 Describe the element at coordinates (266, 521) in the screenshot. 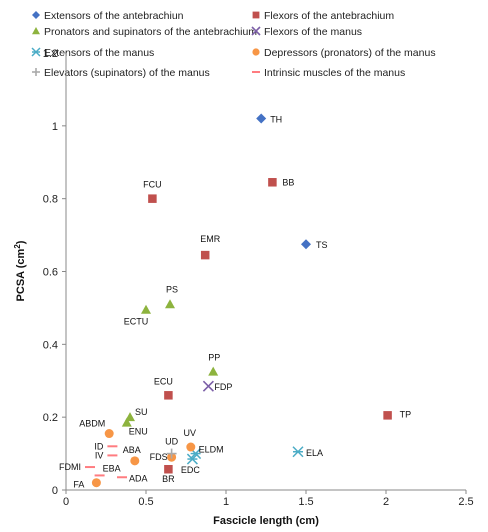

I see `x-axis-title: Fascicle length (cm)` at that location.